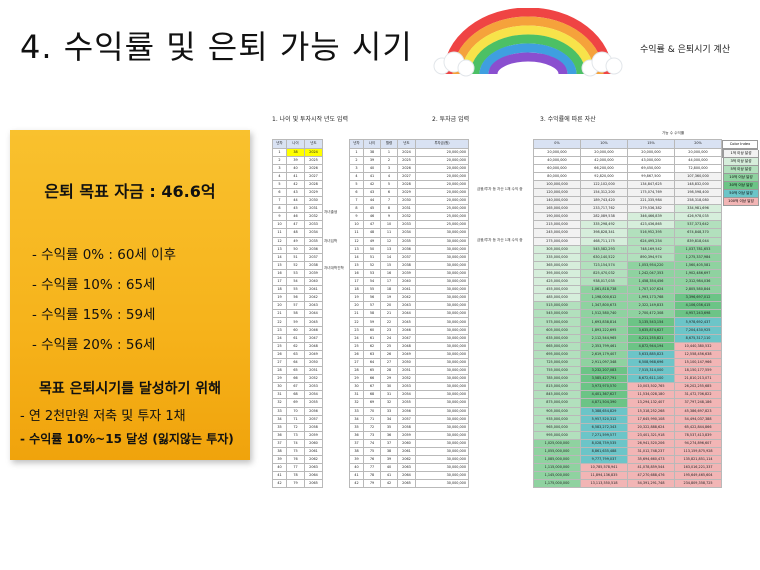 The width and height of the screenshot is (760, 570). What do you see at coordinates (279, 273) in the screenshot?
I see `table-cell: 16` at bounding box center [279, 273].